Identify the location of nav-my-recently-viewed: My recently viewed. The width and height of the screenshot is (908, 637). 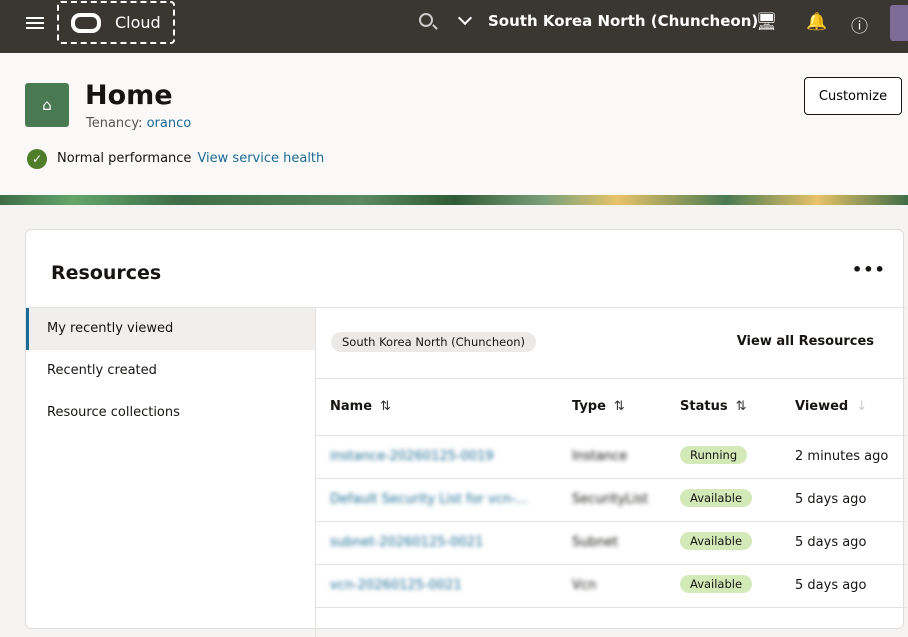
(170, 329).